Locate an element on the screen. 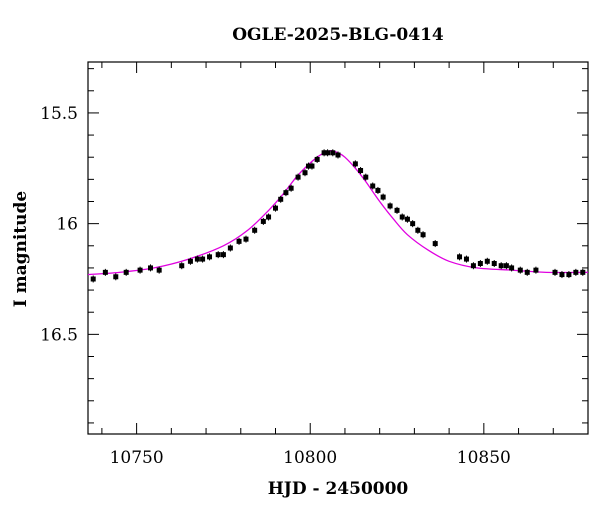 This screenshot has height=517, width=600. y-tick-label: 16 is located at coordinates (67, 225).